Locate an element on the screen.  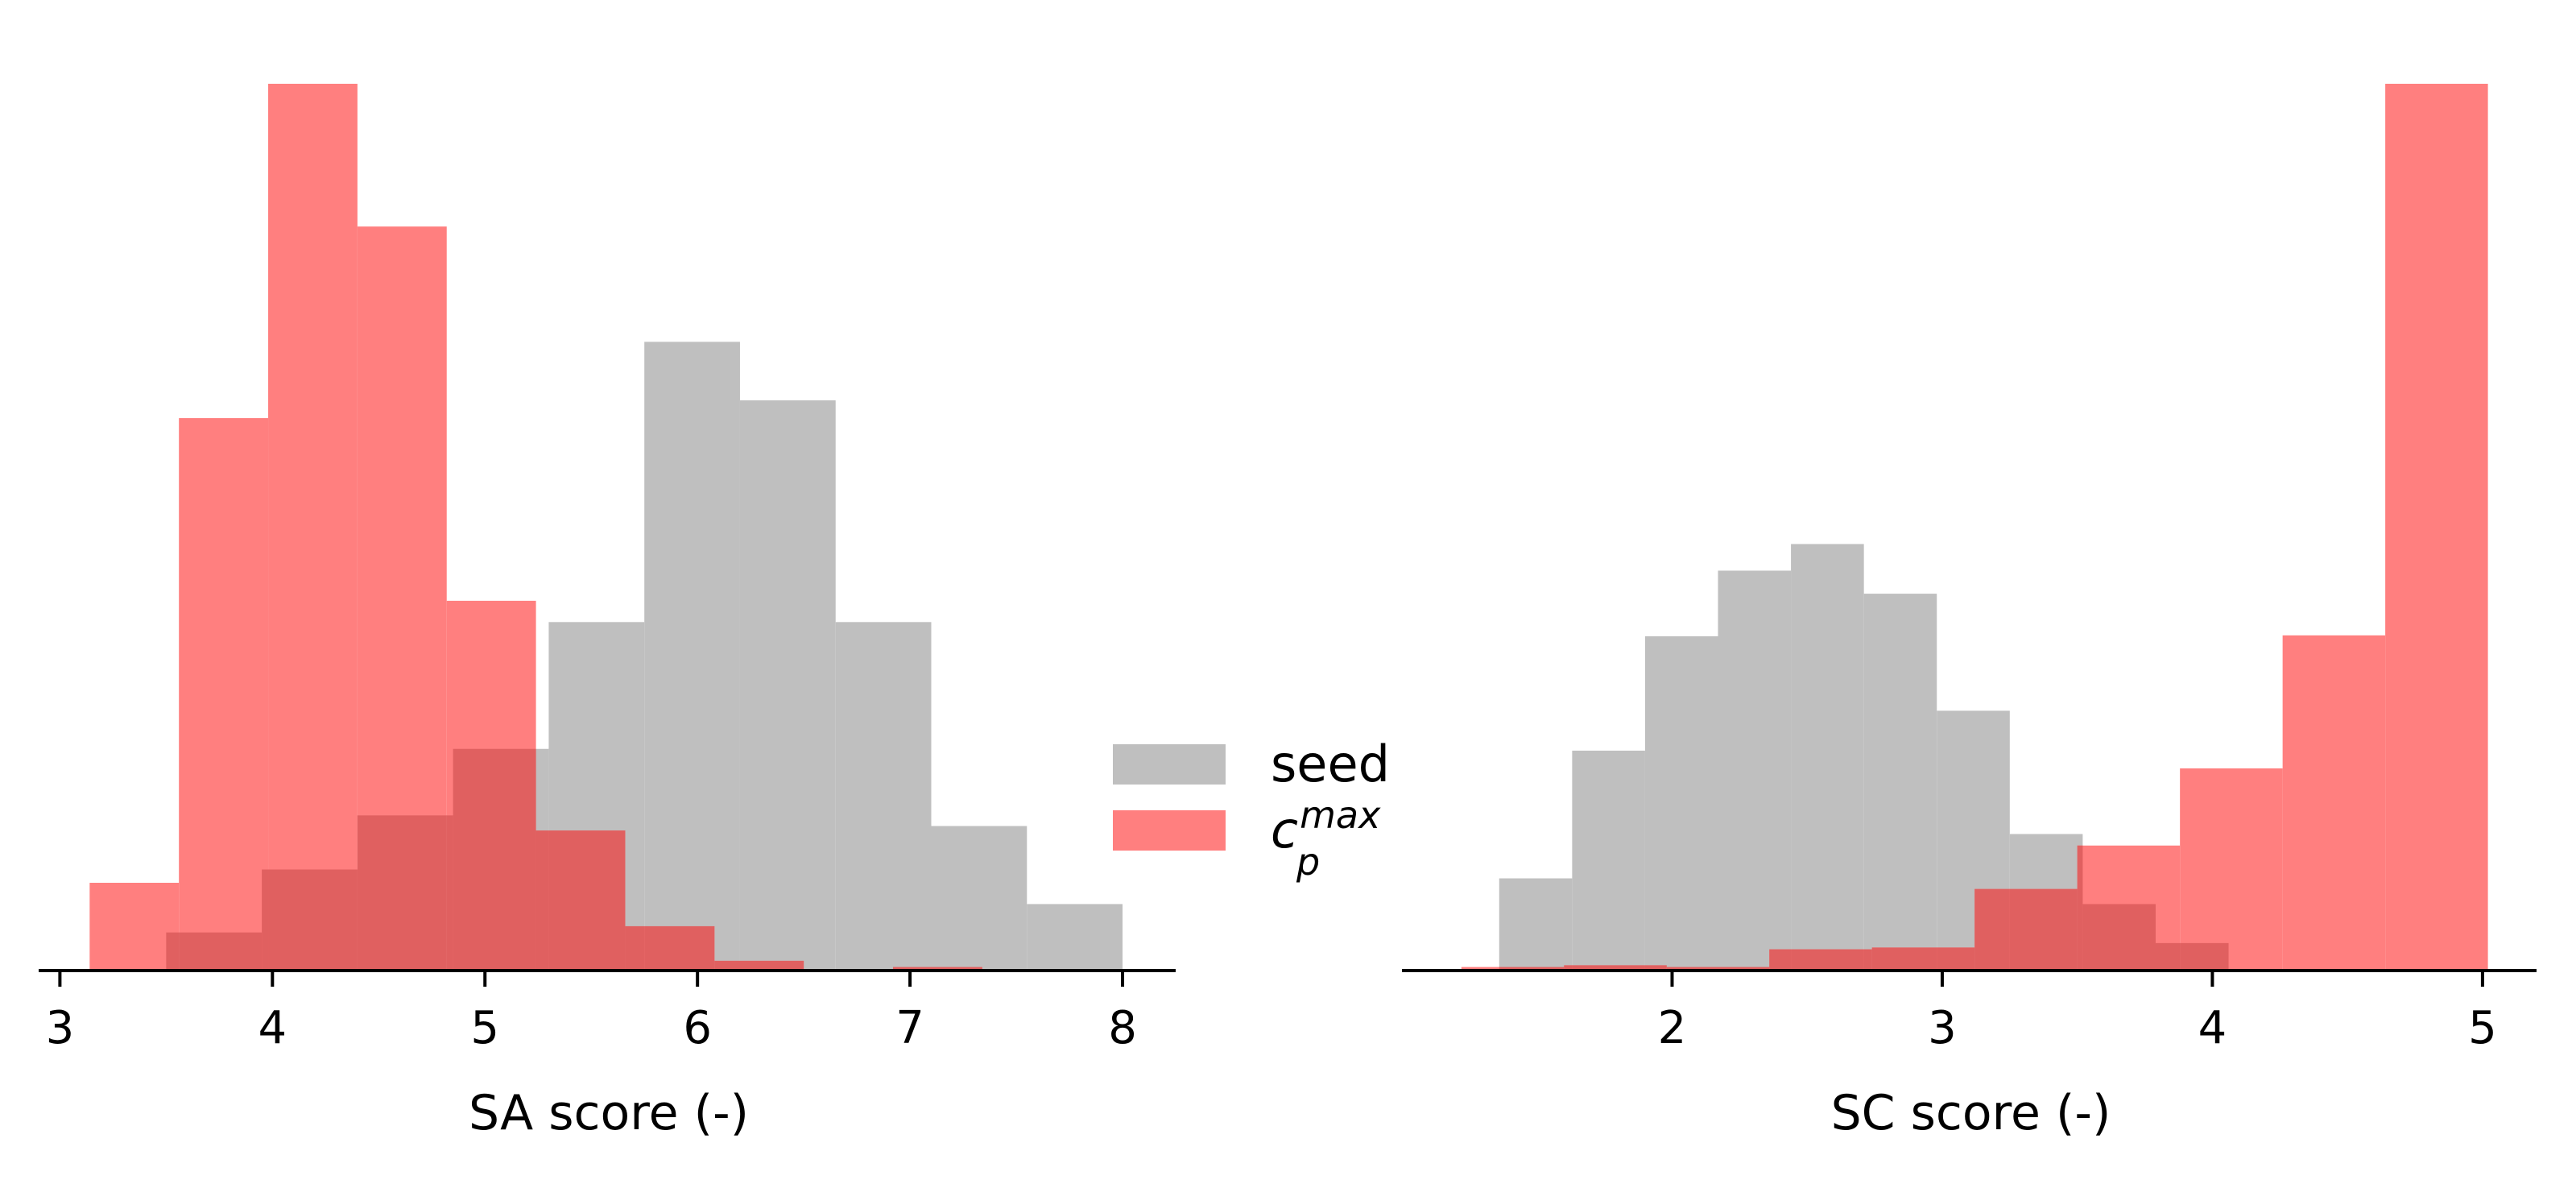
x-tick-label: 7 is located at coordinates (910, 1028).